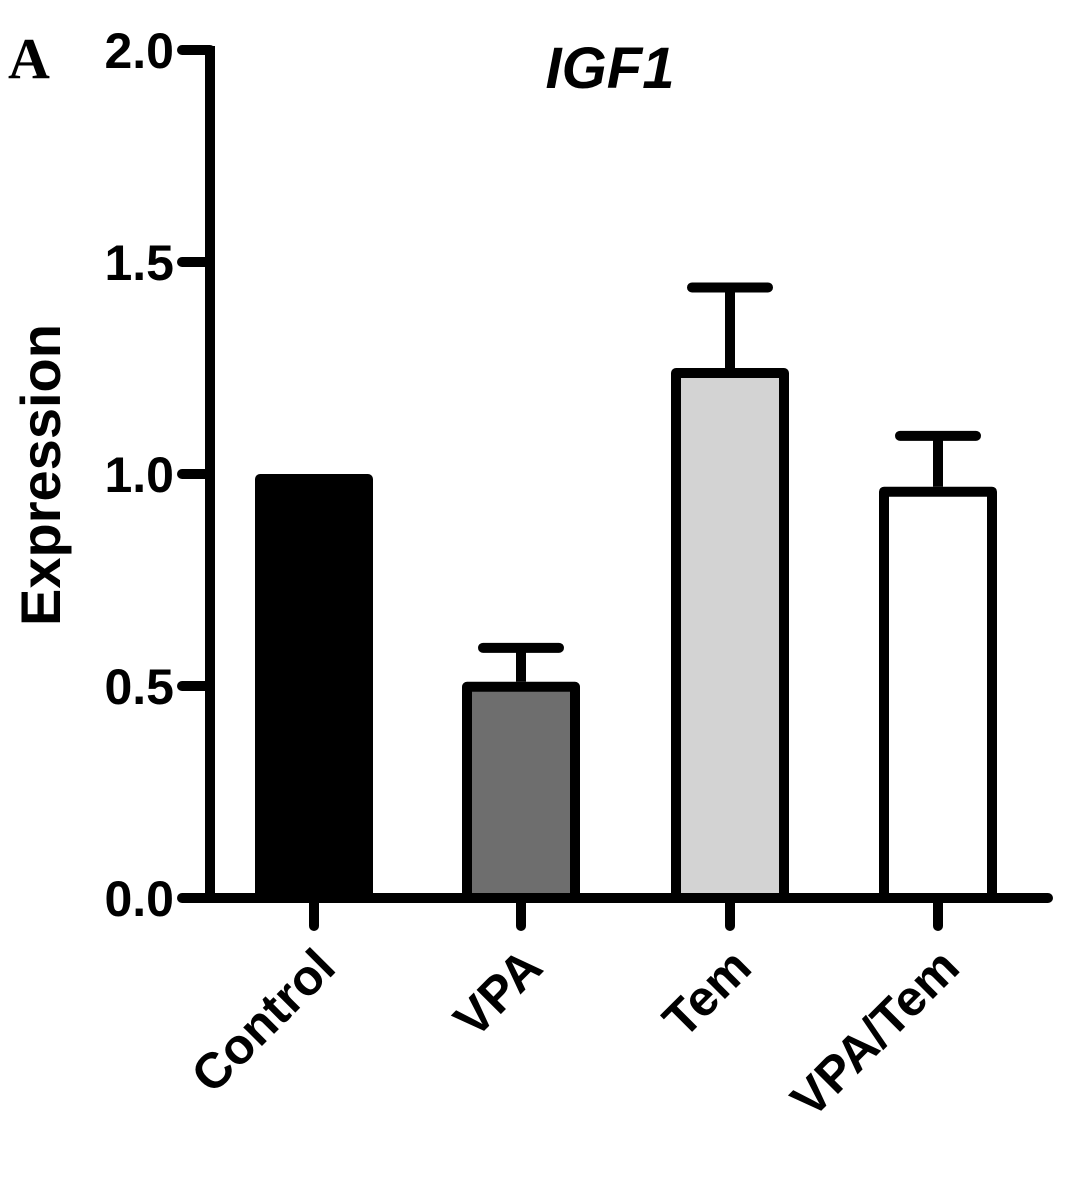  I want to click on bar-tem, so click(730, 635).